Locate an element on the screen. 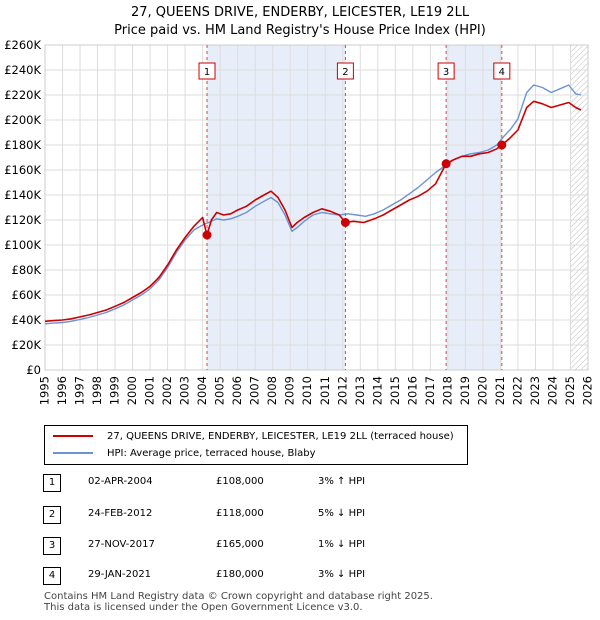 The height and width of the screenshot is (620, 600). x-tick-label: 2021 is located at coordinates (500, 390).